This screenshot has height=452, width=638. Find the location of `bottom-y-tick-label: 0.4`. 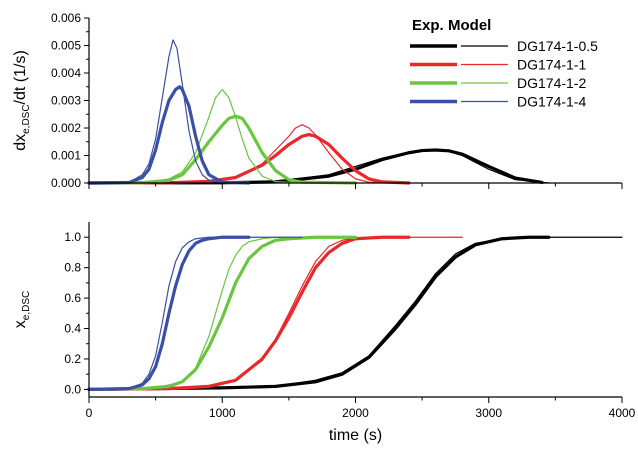

bottom-y-tick-label: 0.4 is located at coordinates (72, 329).